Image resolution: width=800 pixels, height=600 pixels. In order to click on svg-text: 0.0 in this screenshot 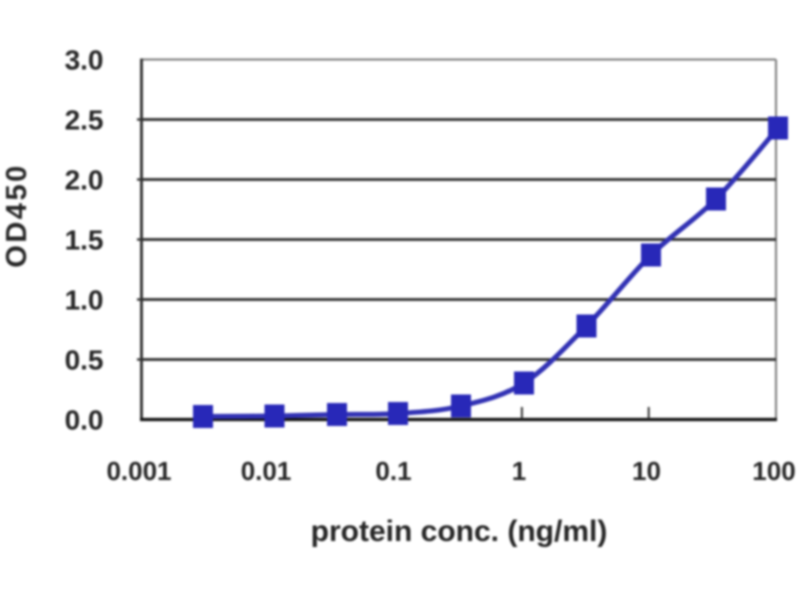, I will do `click(84, 420)`.